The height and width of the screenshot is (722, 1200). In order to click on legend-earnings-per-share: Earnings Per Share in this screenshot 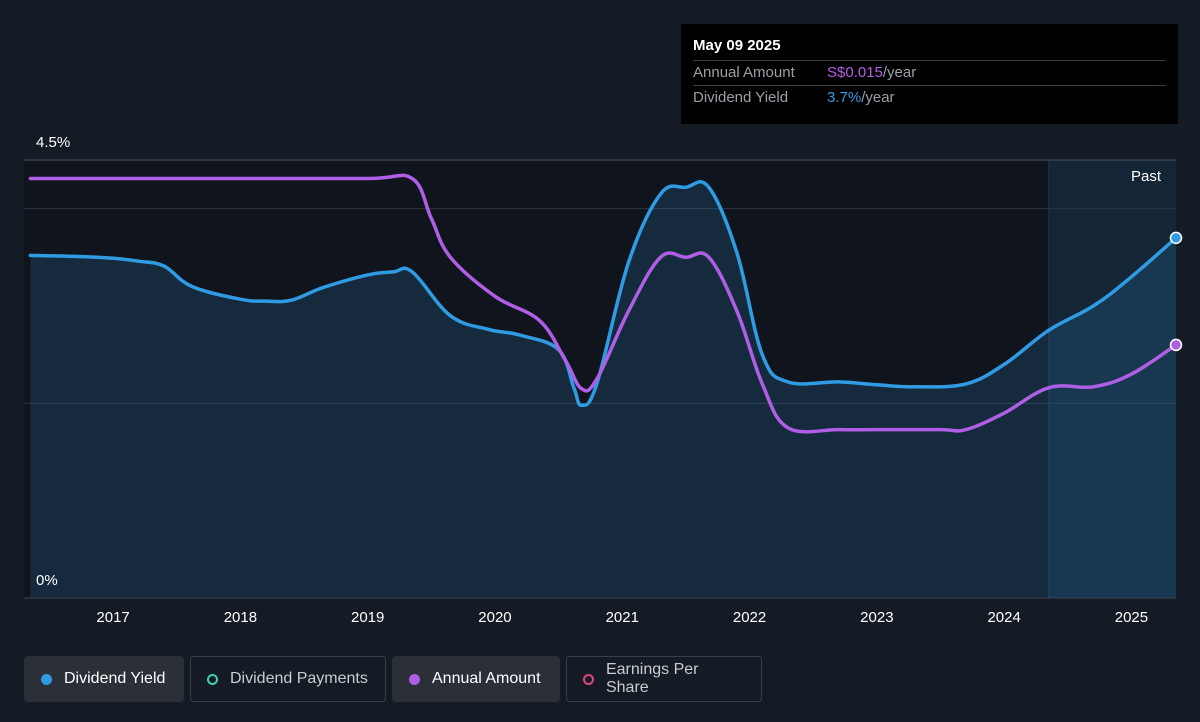, I will do `click(664, 679)`.